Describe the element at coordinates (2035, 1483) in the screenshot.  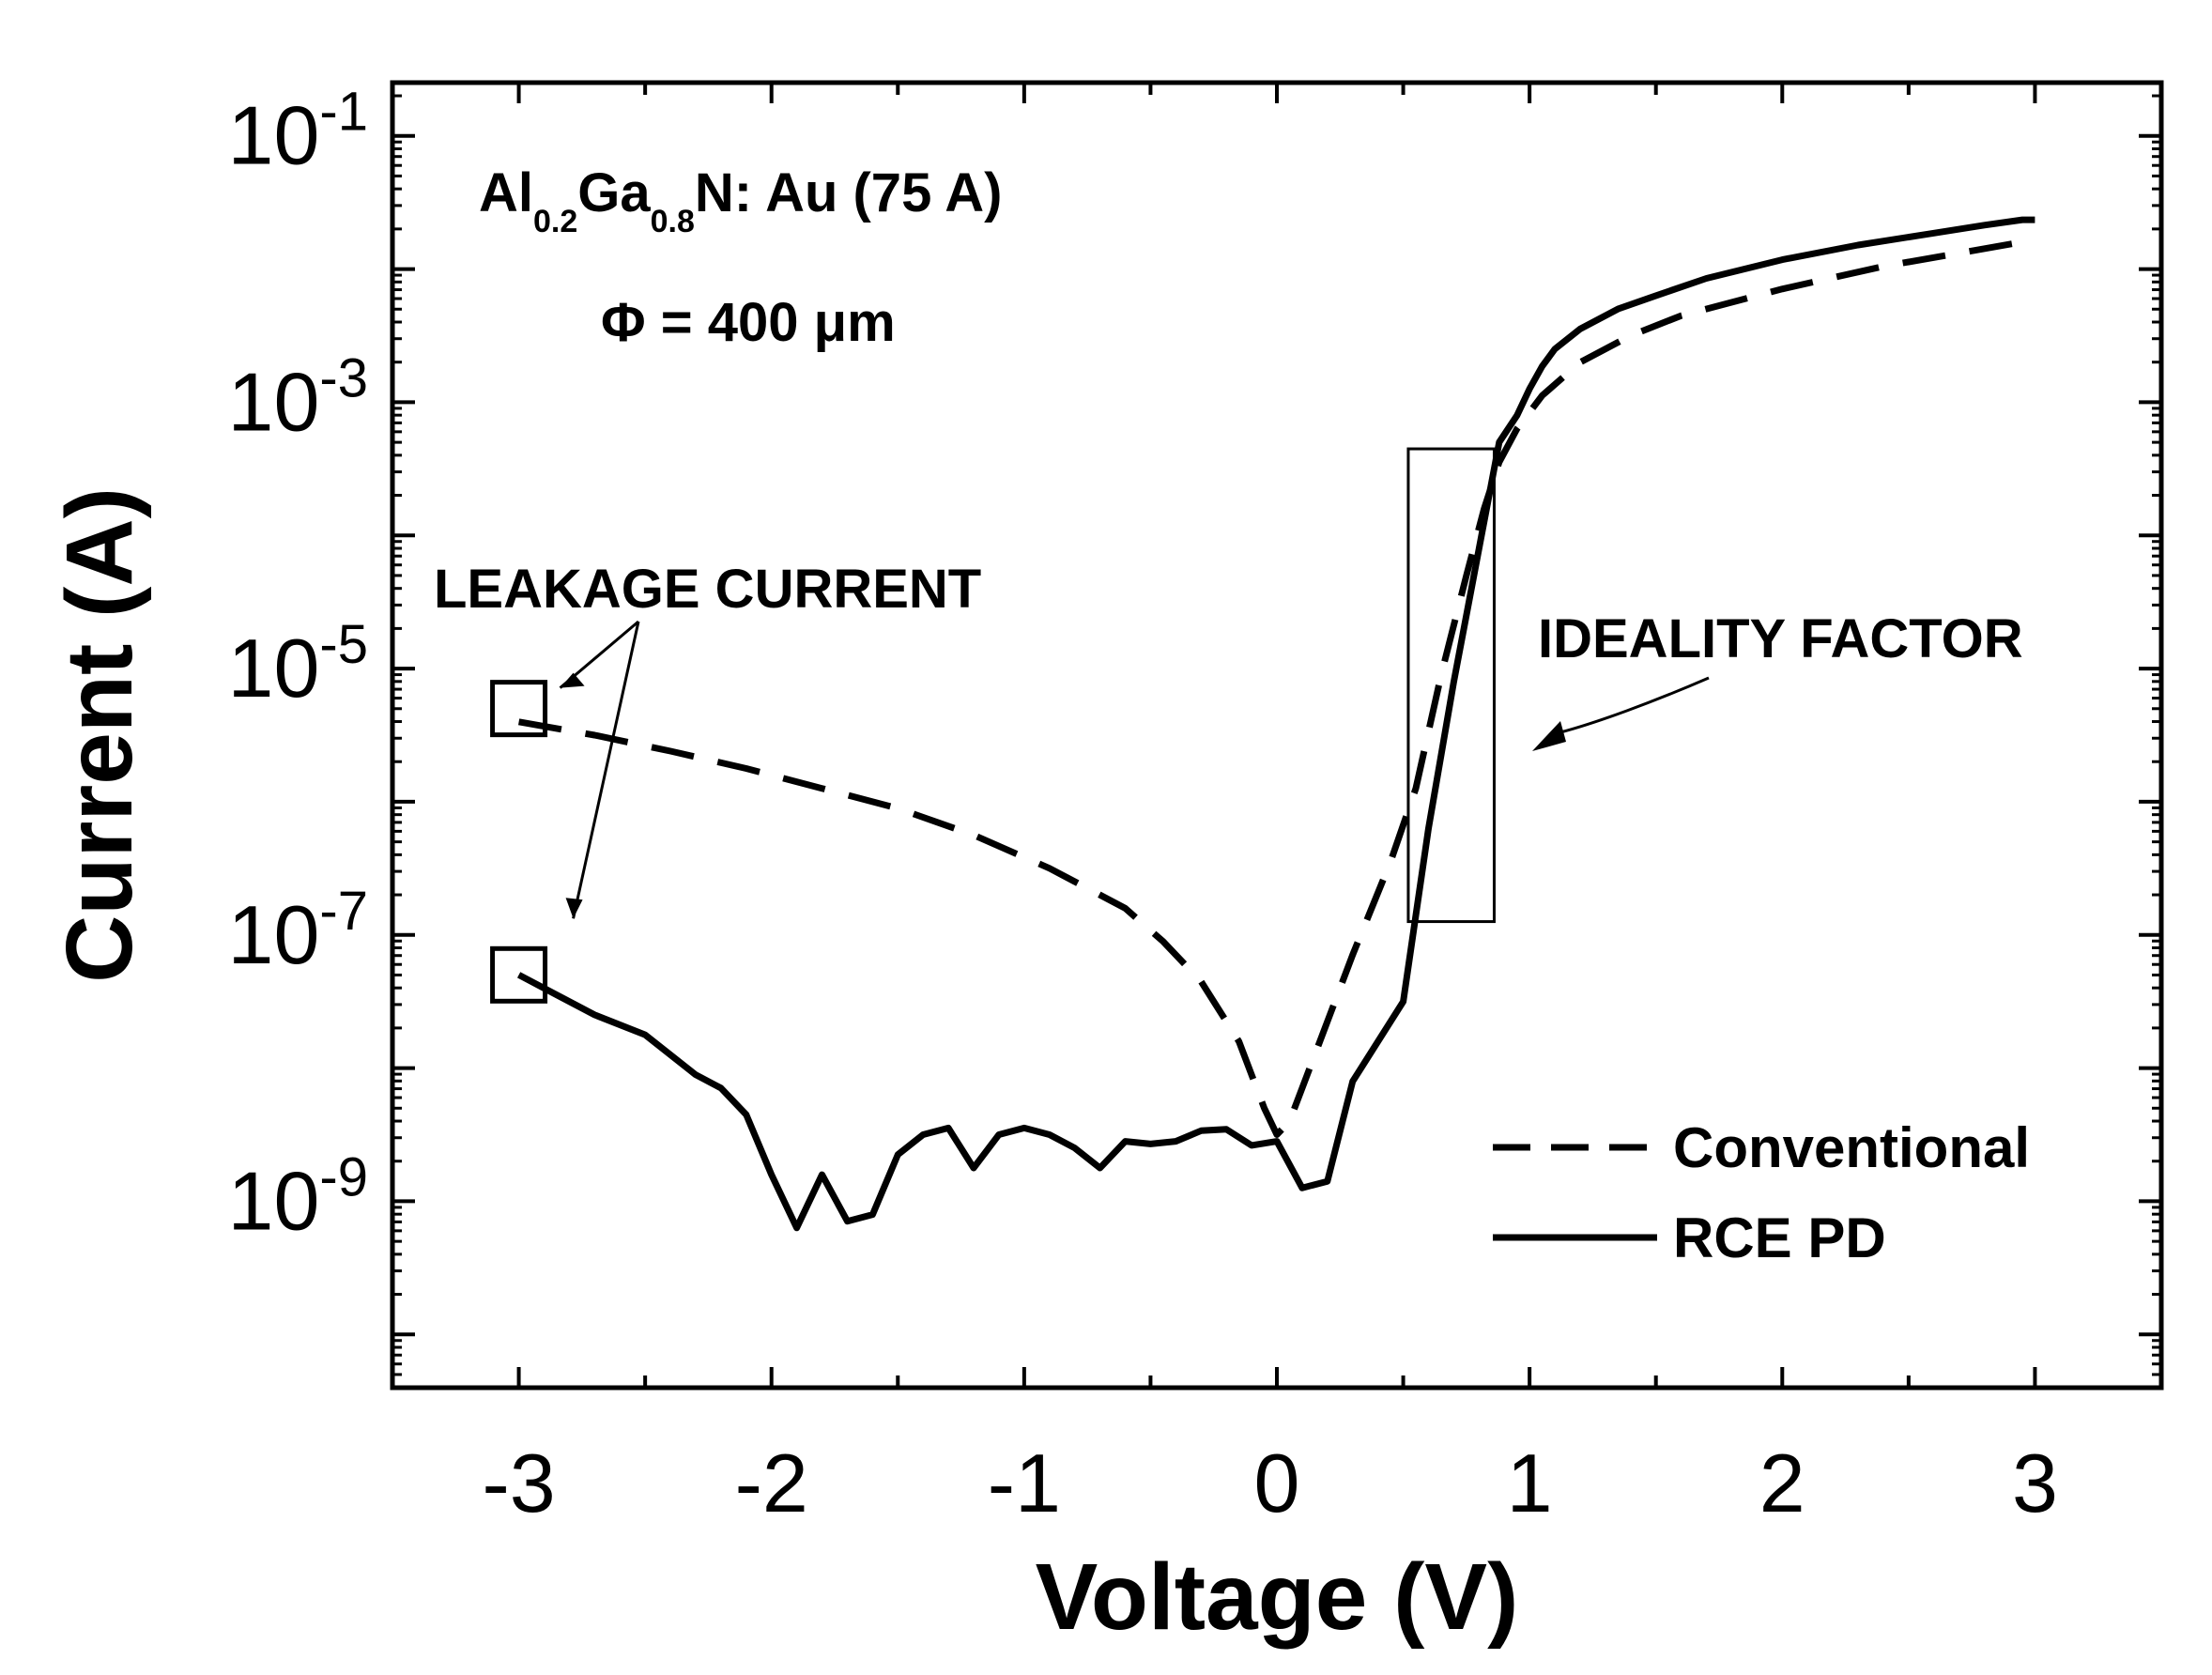
I see `x-tick-label: 3` at that location.